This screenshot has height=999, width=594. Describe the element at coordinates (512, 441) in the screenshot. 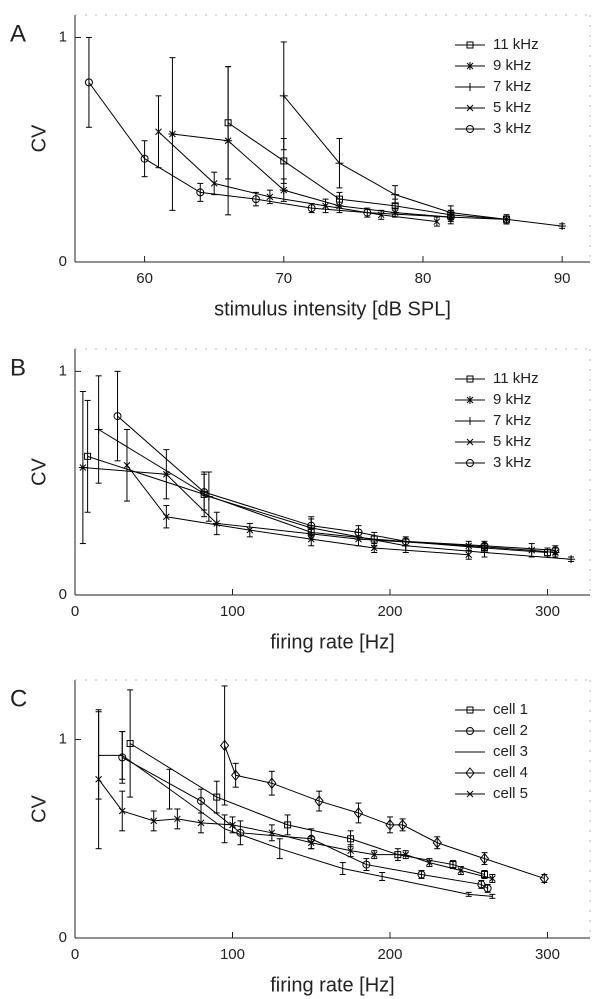

I see `legend-label: 5 kHz` at that location.